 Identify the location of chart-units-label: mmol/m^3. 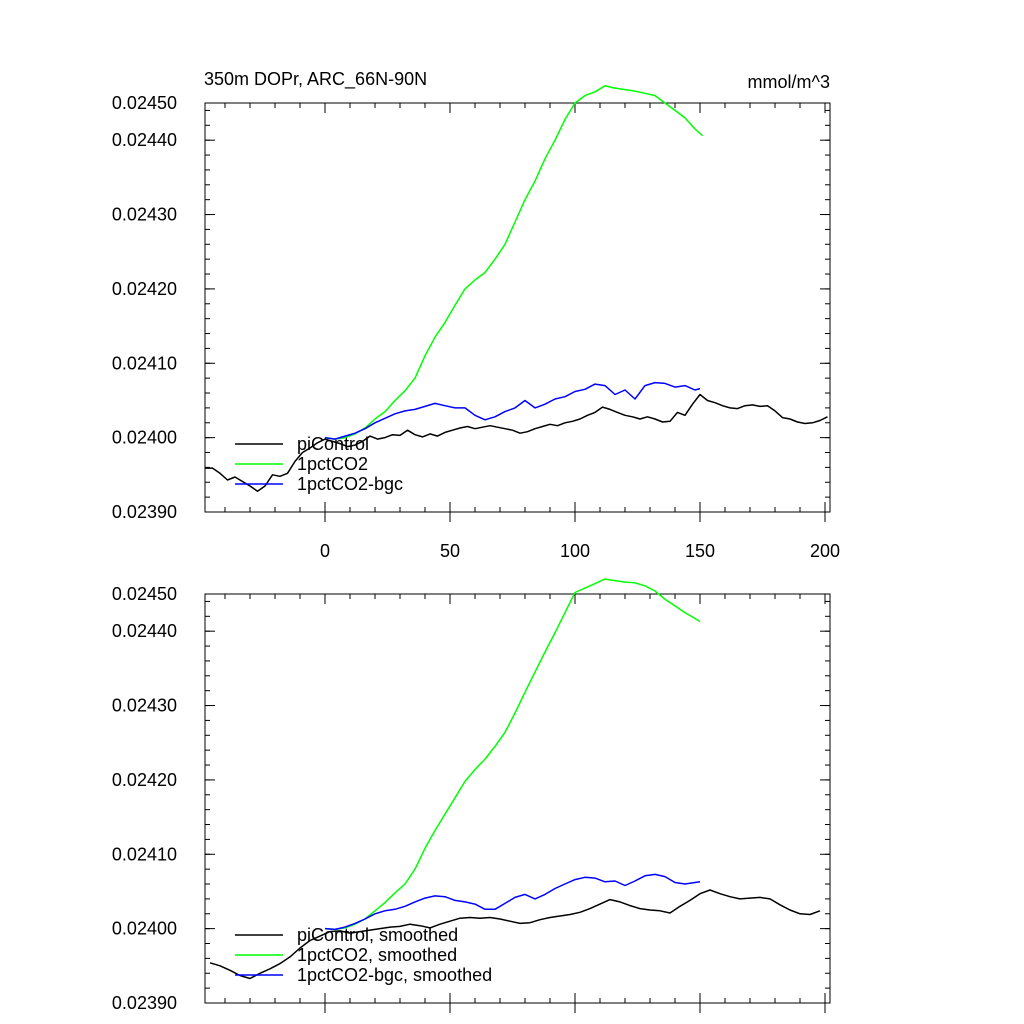
(789, 82).